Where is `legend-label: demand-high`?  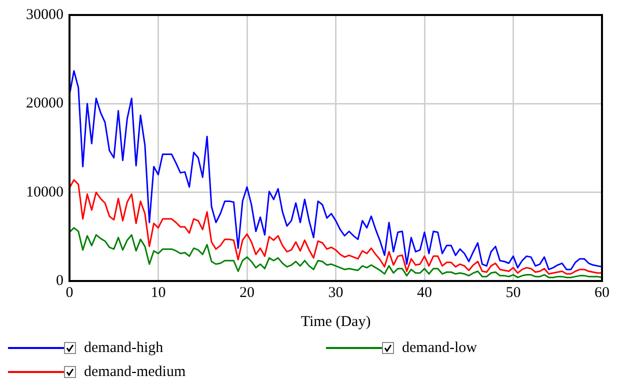 legend-label: demand-high is located at coordinates (124, 348).